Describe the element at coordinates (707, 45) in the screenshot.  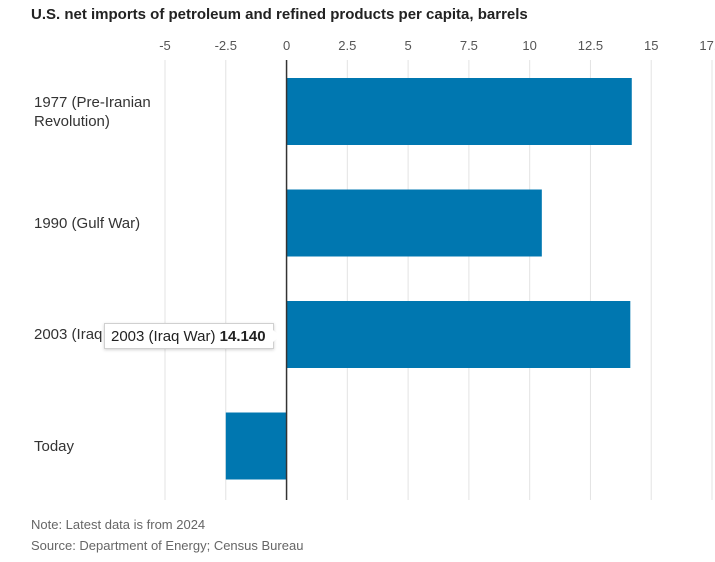
I see `x-tick-label: 17.5` at that location.